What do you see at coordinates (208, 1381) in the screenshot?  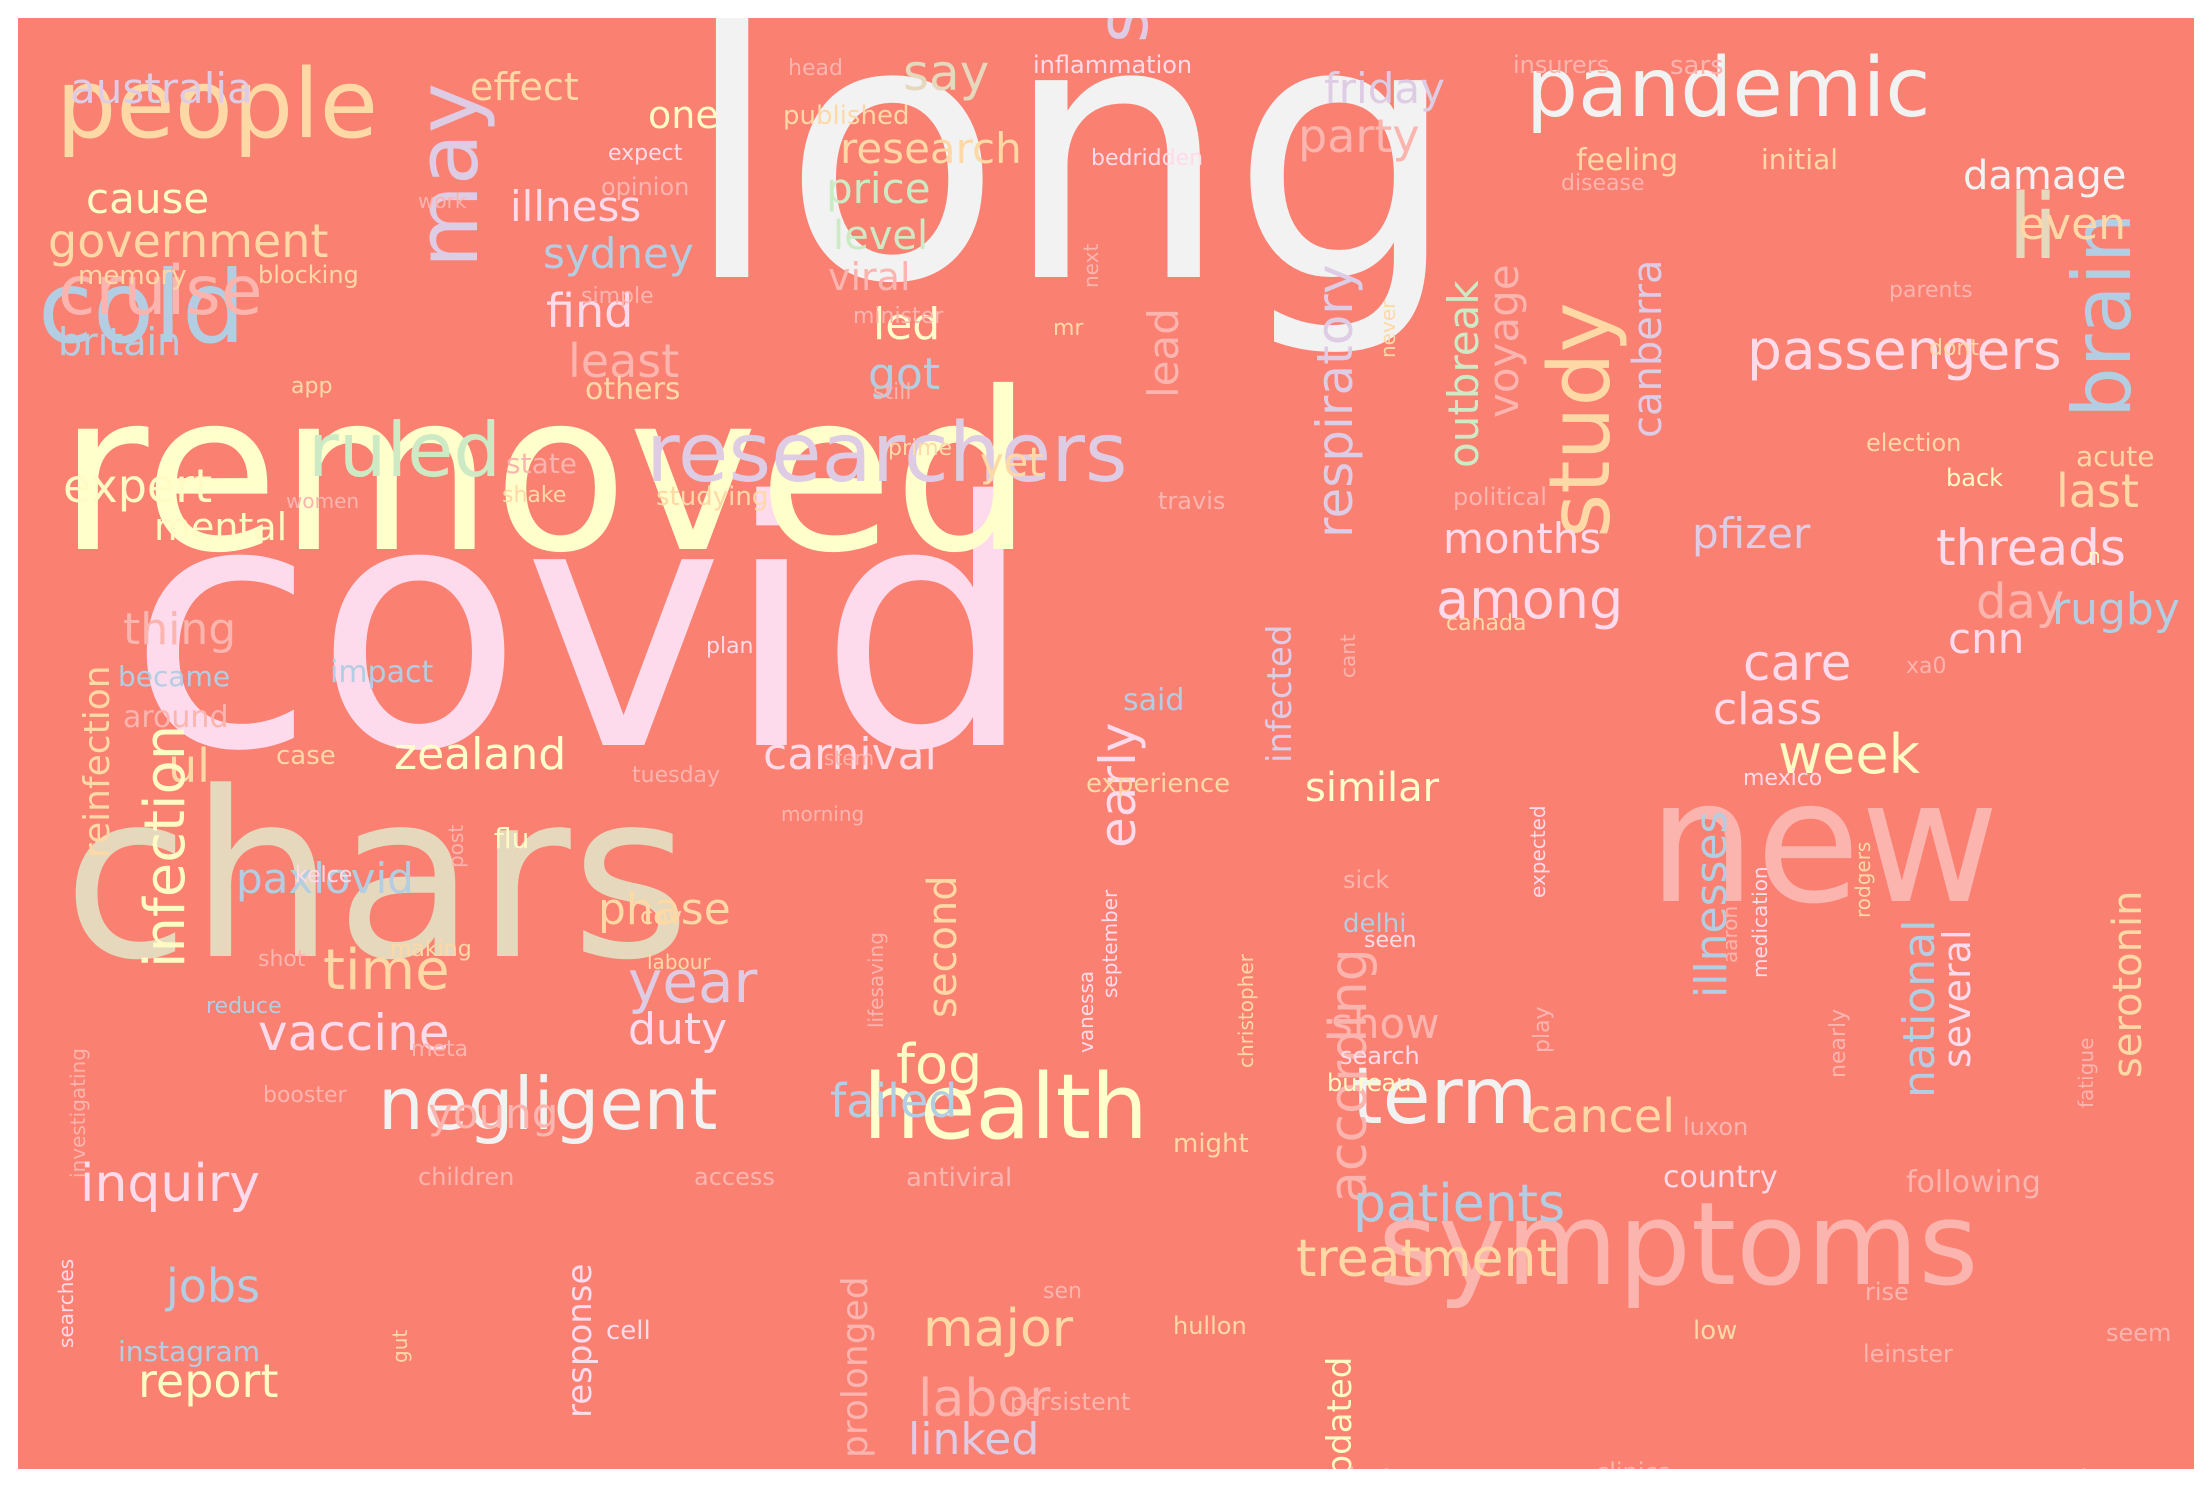 I see `word-report: report` at bounding box center [208, 1381].